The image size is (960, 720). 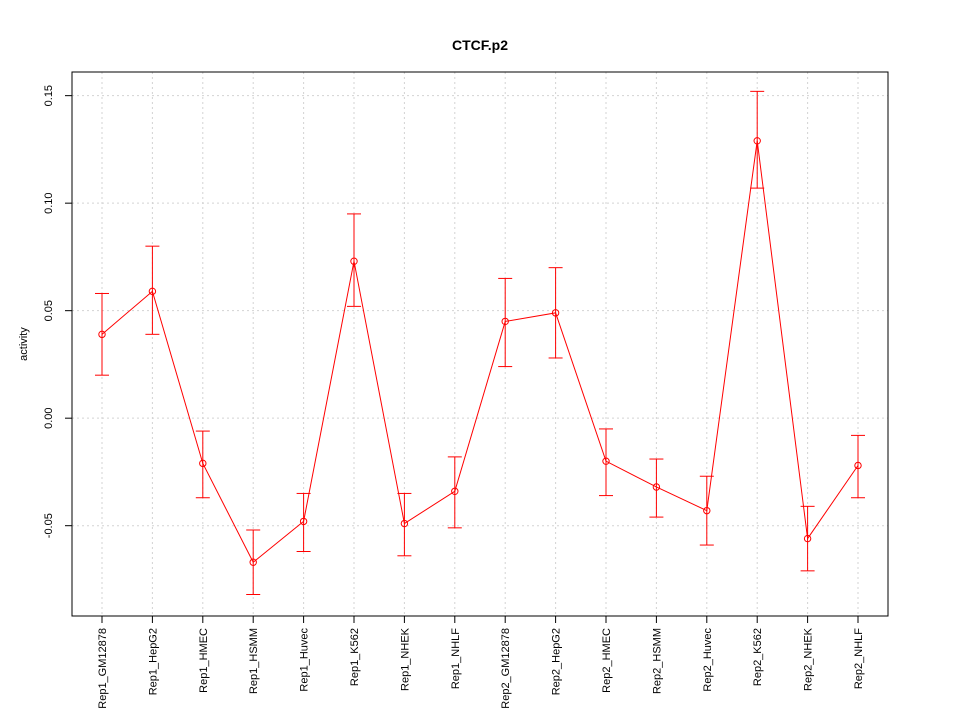 I want to click on x-tick-label: Rep2_GM12878, so click(x=506, y=668).